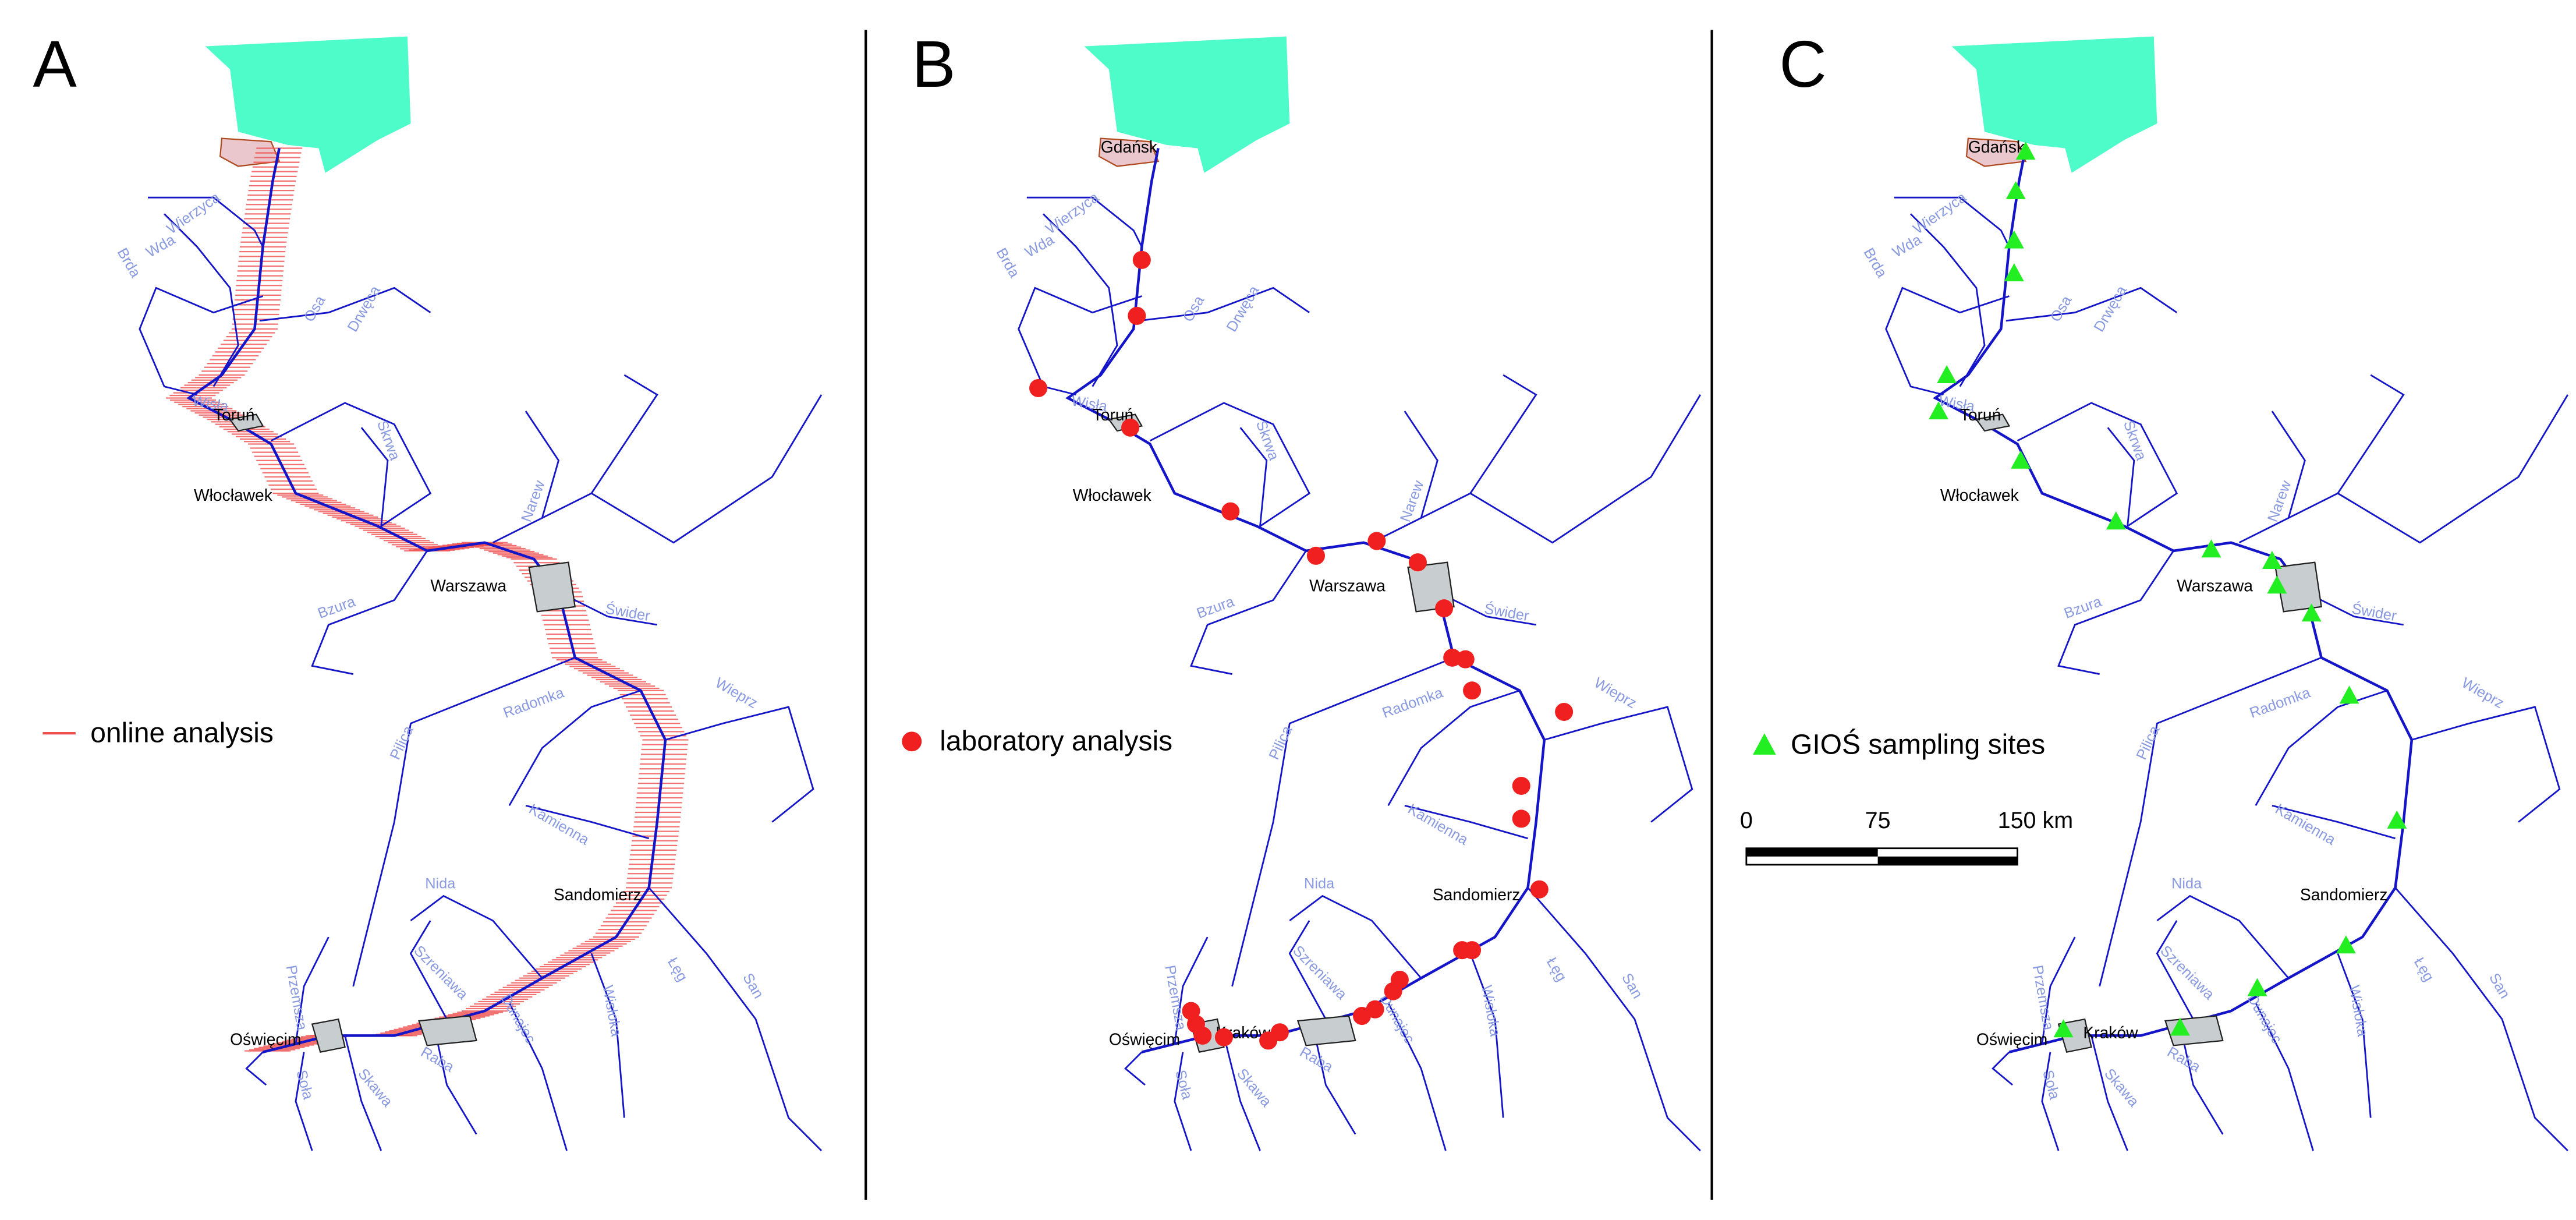  Describe the element at coordinates (1947, 860) in the screenshot. I see `scale-bar-seg` at that location.